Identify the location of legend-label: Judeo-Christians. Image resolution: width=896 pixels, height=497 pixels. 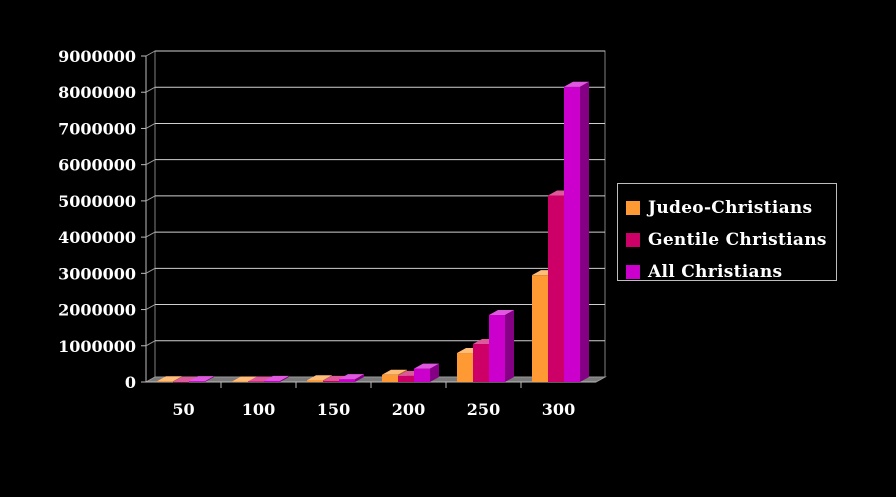
(730, 208).